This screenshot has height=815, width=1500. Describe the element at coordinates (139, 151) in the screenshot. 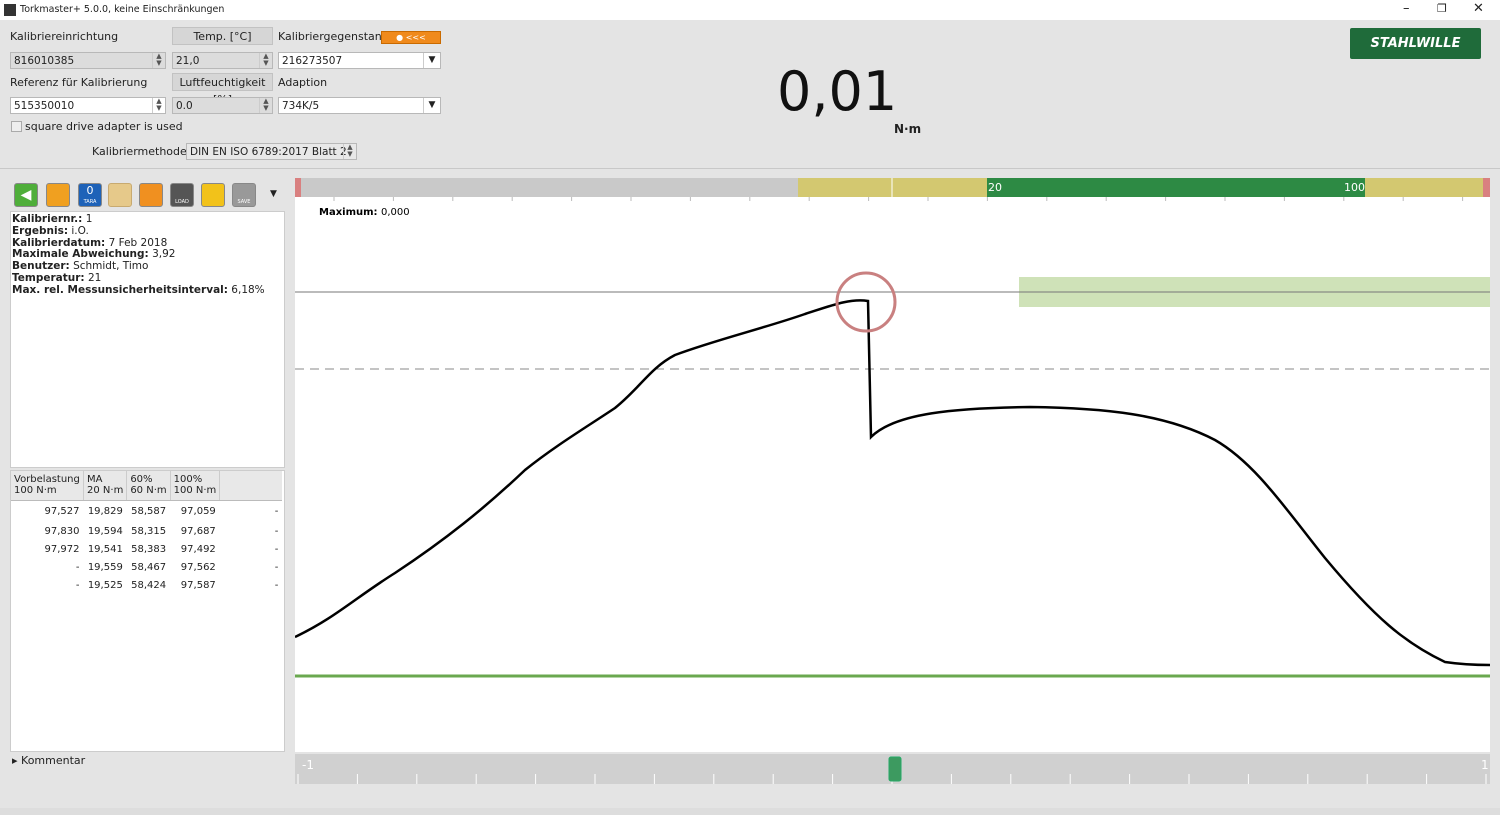

I see `method-label: Kalibriermethode` at that location.